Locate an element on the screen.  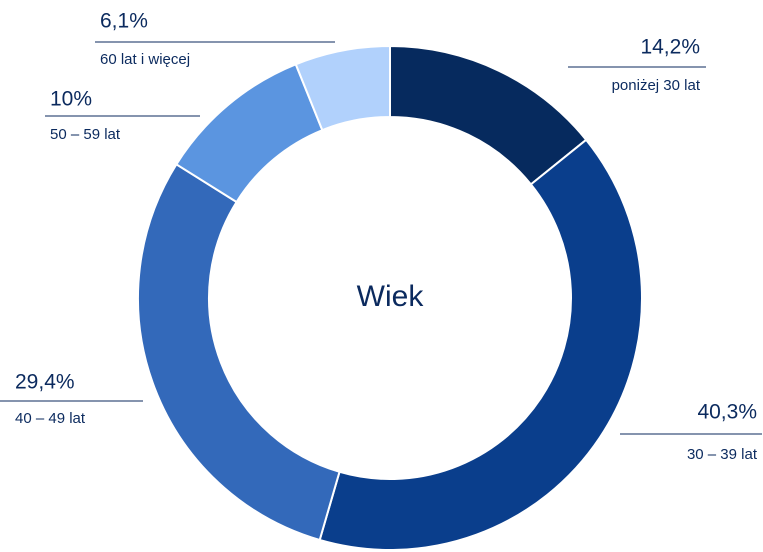
category-label: 50 – 59 lat is located at coordinates (85, 134).